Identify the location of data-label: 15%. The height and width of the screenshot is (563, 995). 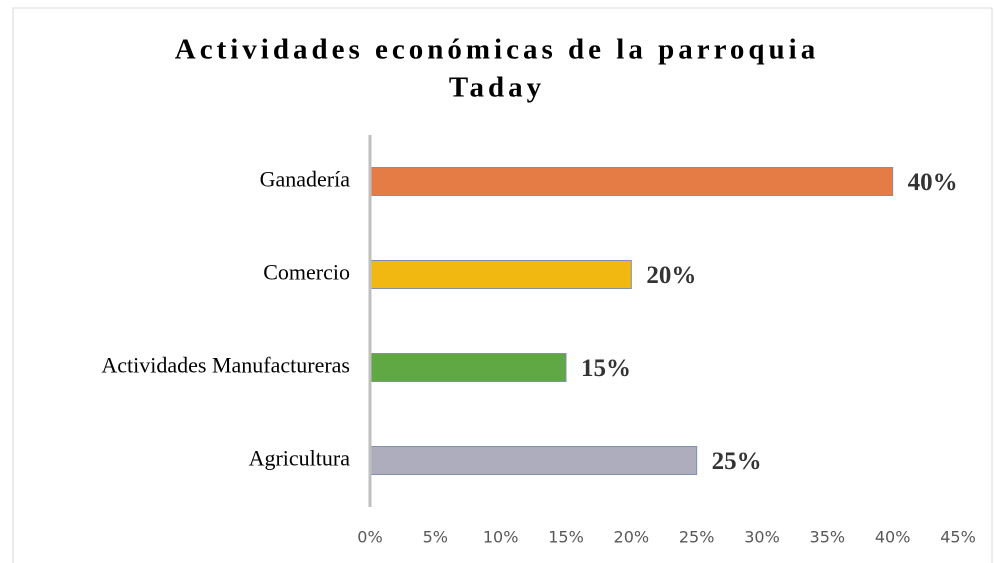
(606, 368).